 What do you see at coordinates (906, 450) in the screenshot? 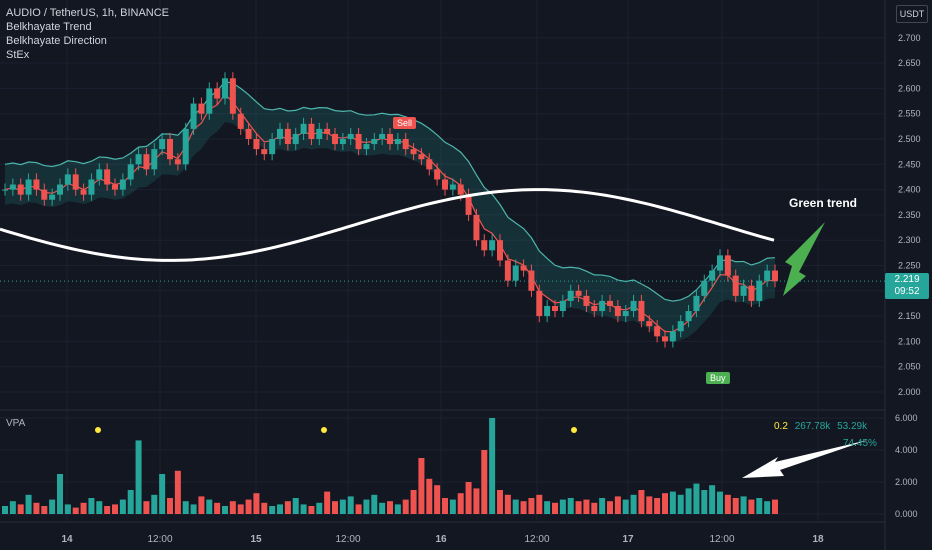
I see `vol-tick-label: 4.000` at bounding box center [906, 450].